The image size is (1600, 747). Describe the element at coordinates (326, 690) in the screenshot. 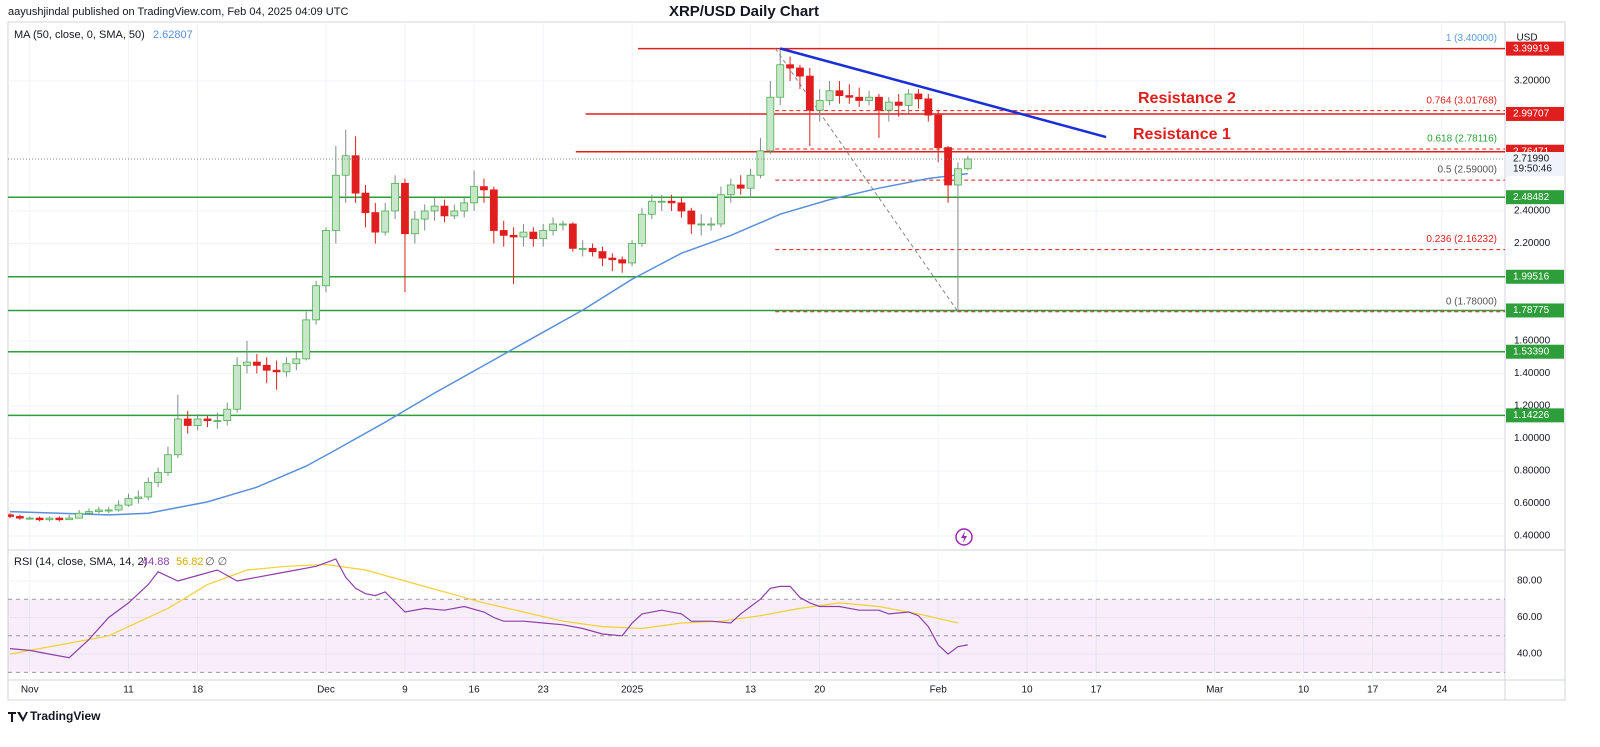

I see `x-tick-label: Dec` at that location.